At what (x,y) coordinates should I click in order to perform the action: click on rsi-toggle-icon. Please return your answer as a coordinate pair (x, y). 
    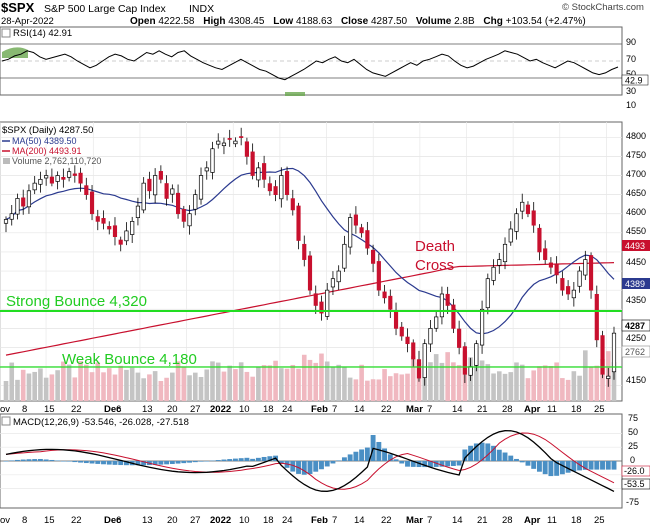
    Looking at the image, I should click on (6, 33).